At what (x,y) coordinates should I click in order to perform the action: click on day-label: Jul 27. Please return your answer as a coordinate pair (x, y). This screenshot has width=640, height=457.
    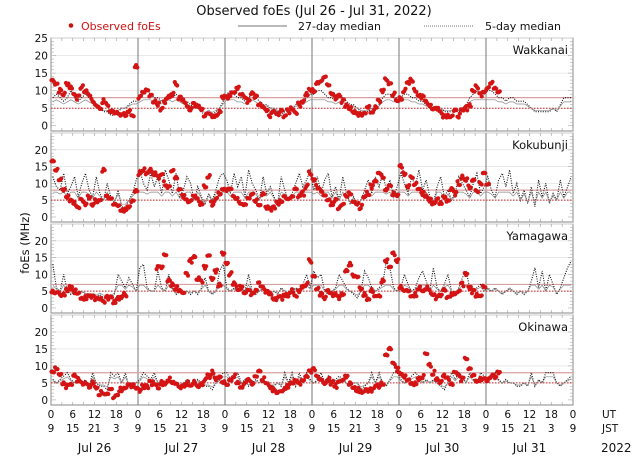
    Looking at the image, I should click on (181, 448).